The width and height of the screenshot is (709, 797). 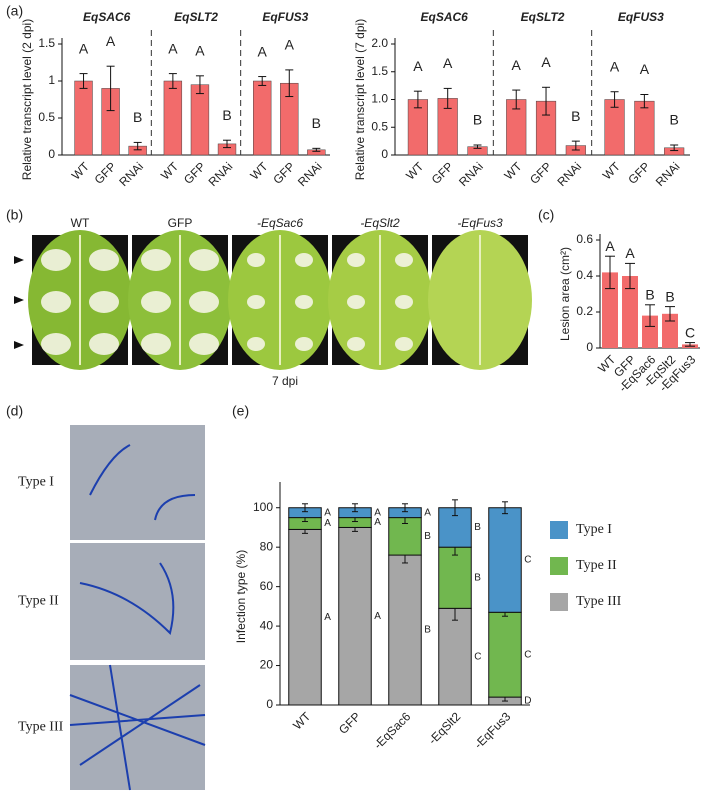 What do you see at coordinates (310, 174) in the screenshot?
I see `x-tick-label: RNAi` at bounding box center [310, 174].